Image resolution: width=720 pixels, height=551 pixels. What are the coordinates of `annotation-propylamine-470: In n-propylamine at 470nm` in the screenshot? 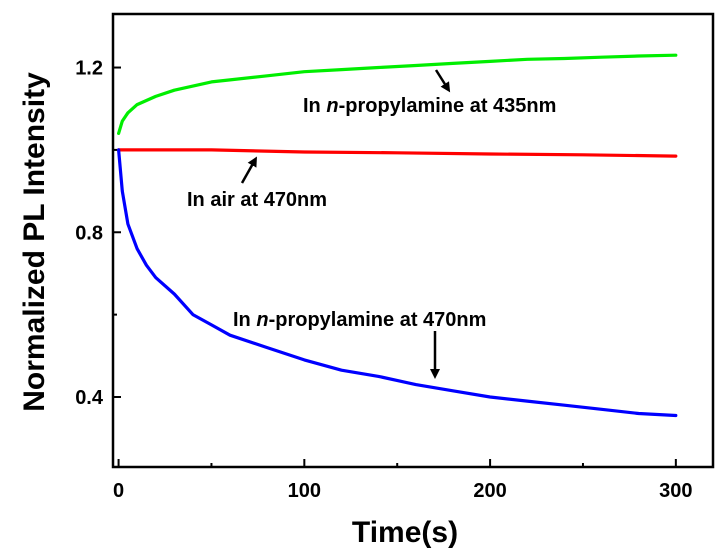 It's located at (359, 320).